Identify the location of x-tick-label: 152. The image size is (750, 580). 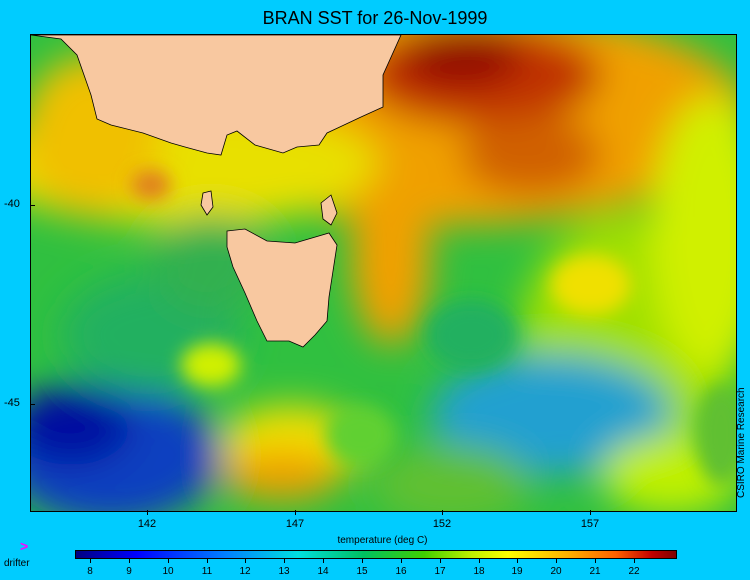
(442, 524).